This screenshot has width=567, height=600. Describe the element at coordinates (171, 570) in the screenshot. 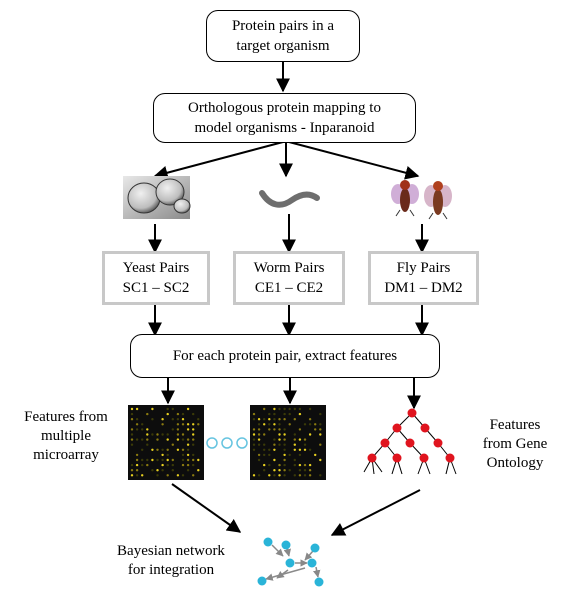

I see `bayes-label-line2: for integration` at that location.